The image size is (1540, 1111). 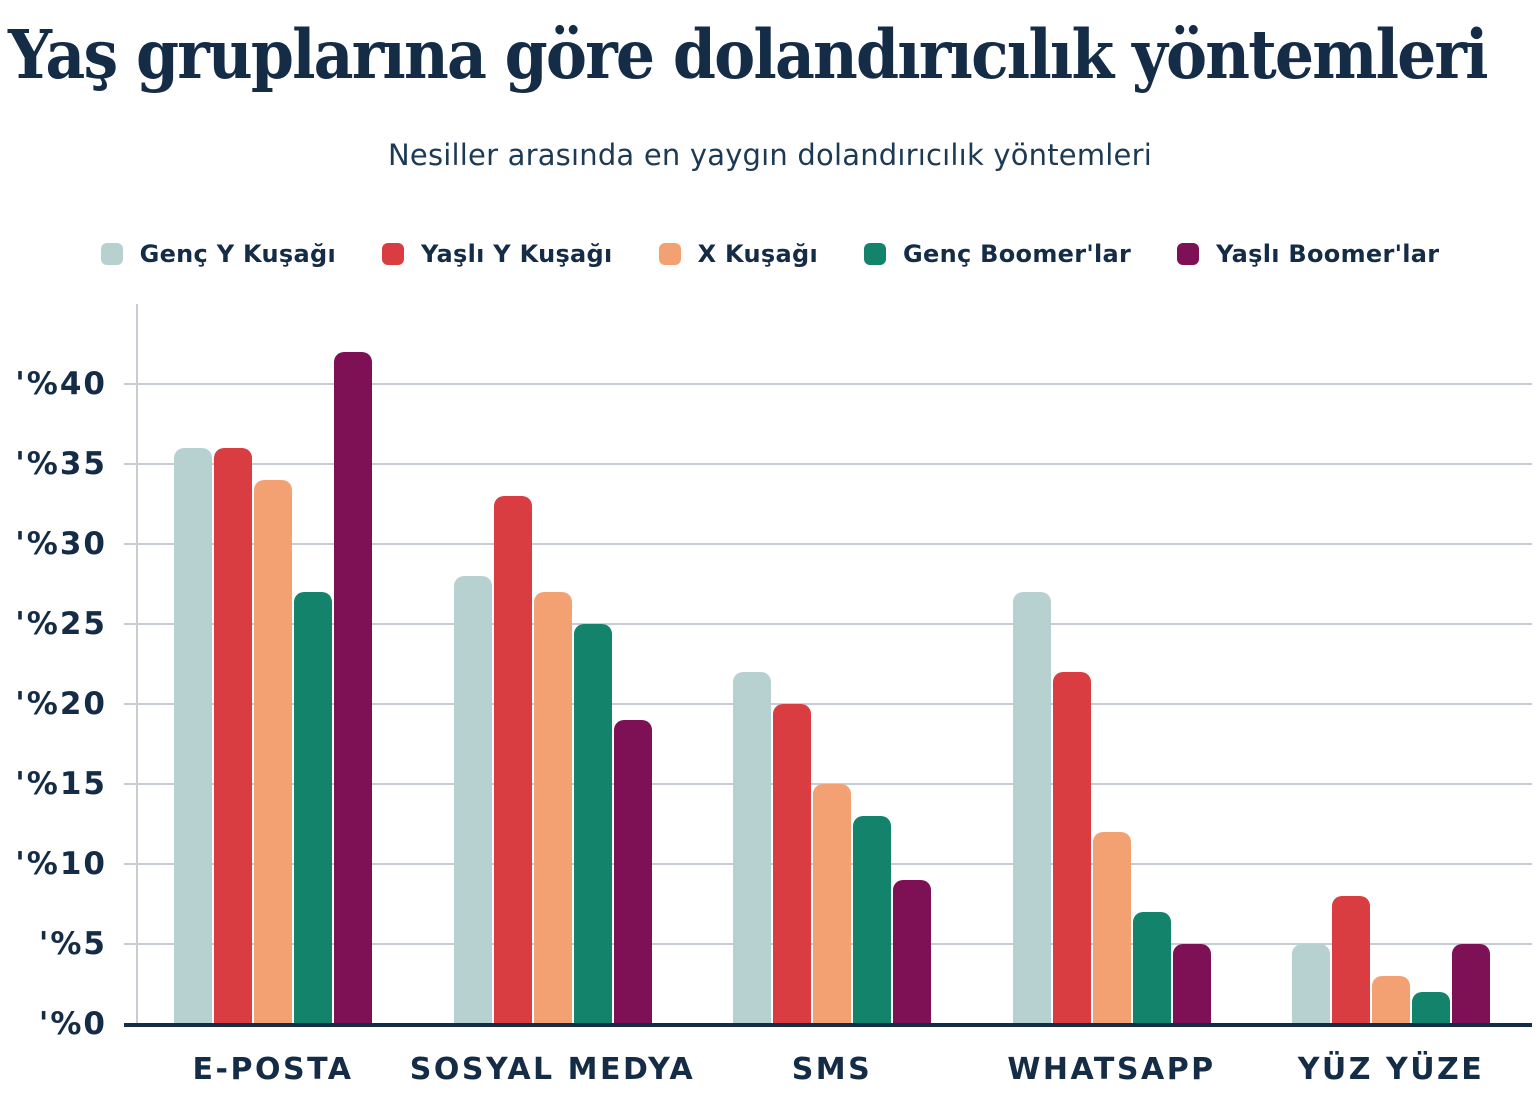 I want to click on bar-ya-l-y-ku-a-sosyal-medya, so click(x=512, y=760).